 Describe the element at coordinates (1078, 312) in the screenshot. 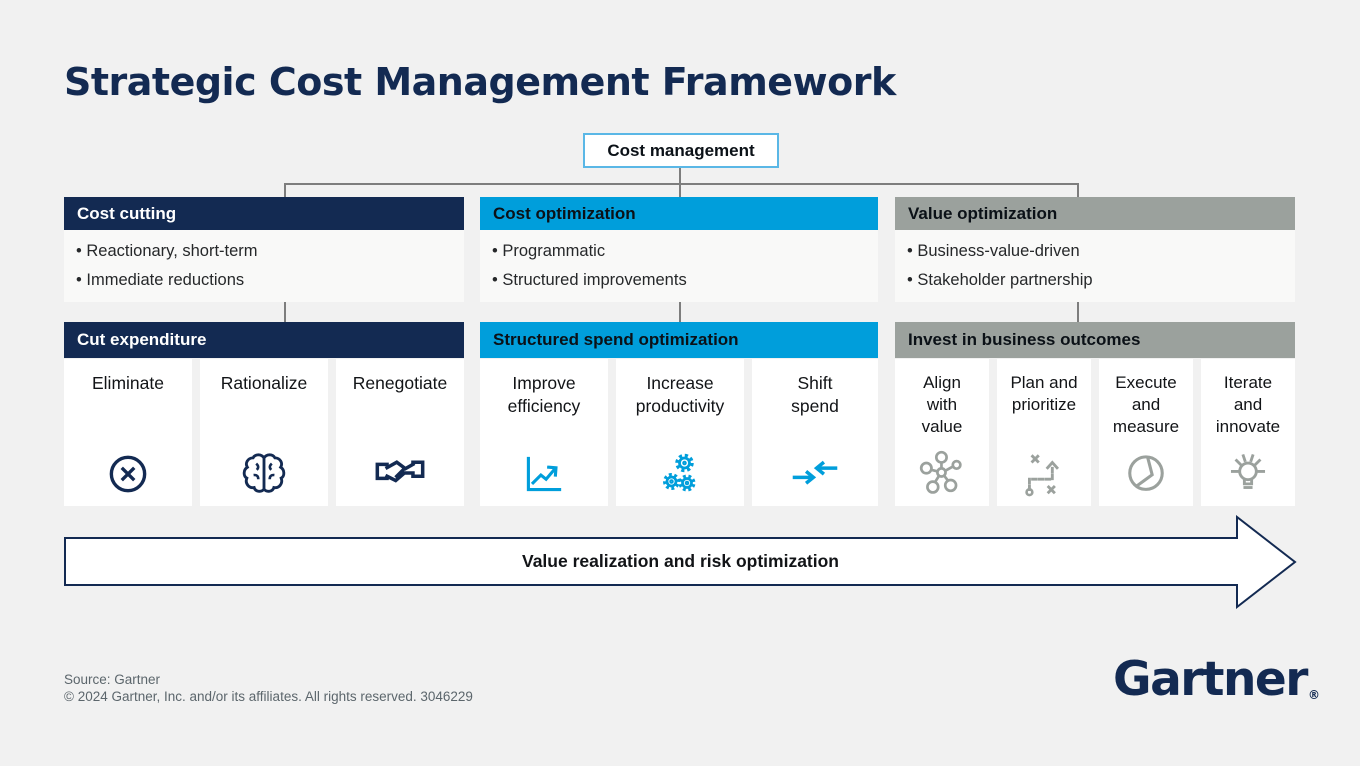

I see `connector-sub-right` at that location.